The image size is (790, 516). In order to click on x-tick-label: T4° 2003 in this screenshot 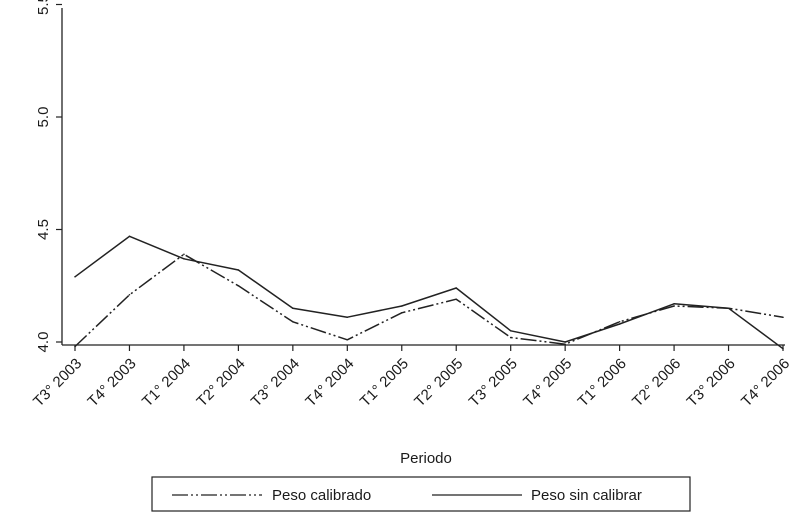, I will do `click(111, 382)`.